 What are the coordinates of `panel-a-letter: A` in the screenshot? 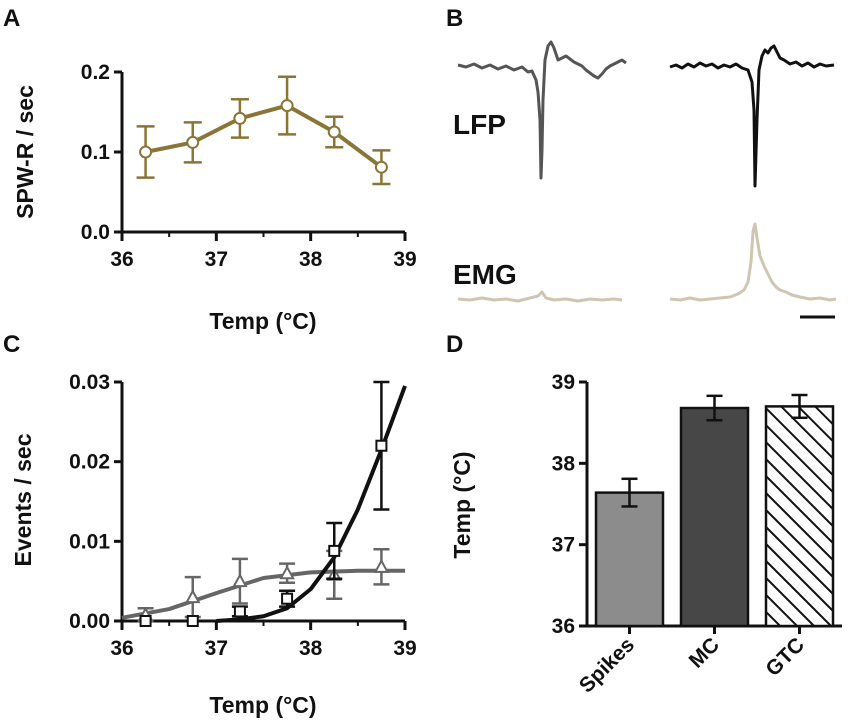 It's located at (11, 18).